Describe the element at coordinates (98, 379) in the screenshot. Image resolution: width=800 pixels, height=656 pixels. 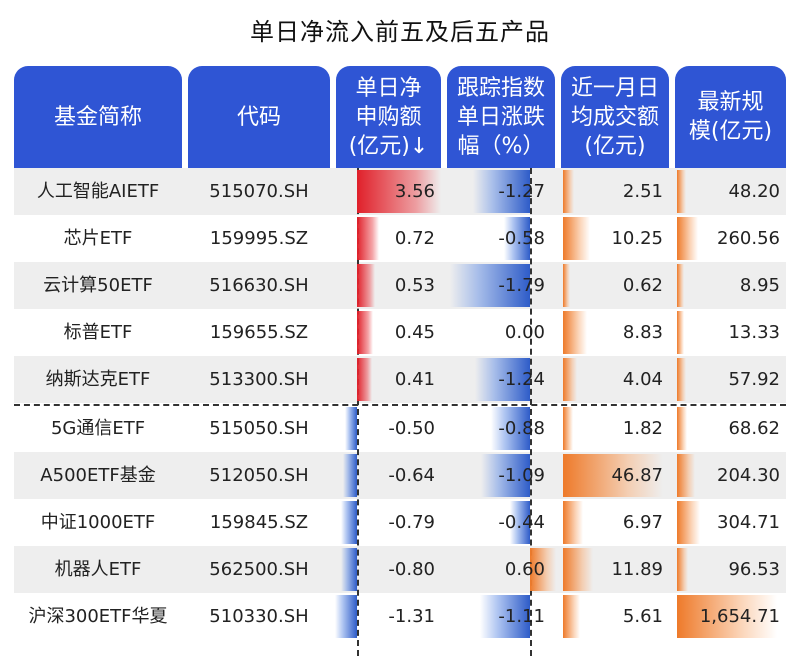
I see `cell-name: 纳斯达克ETF` at that location.